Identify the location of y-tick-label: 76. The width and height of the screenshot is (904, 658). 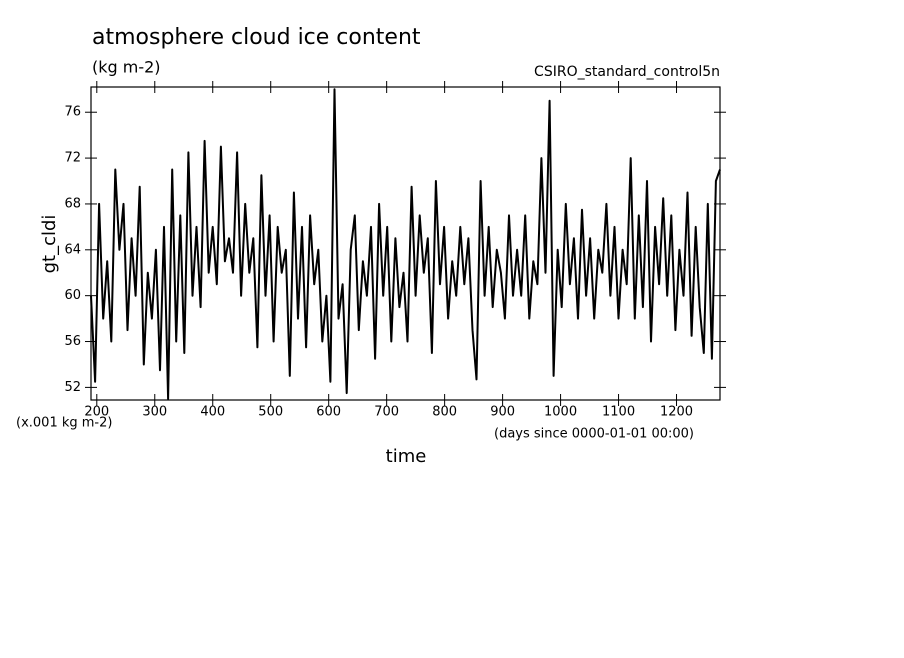
(72, 112).